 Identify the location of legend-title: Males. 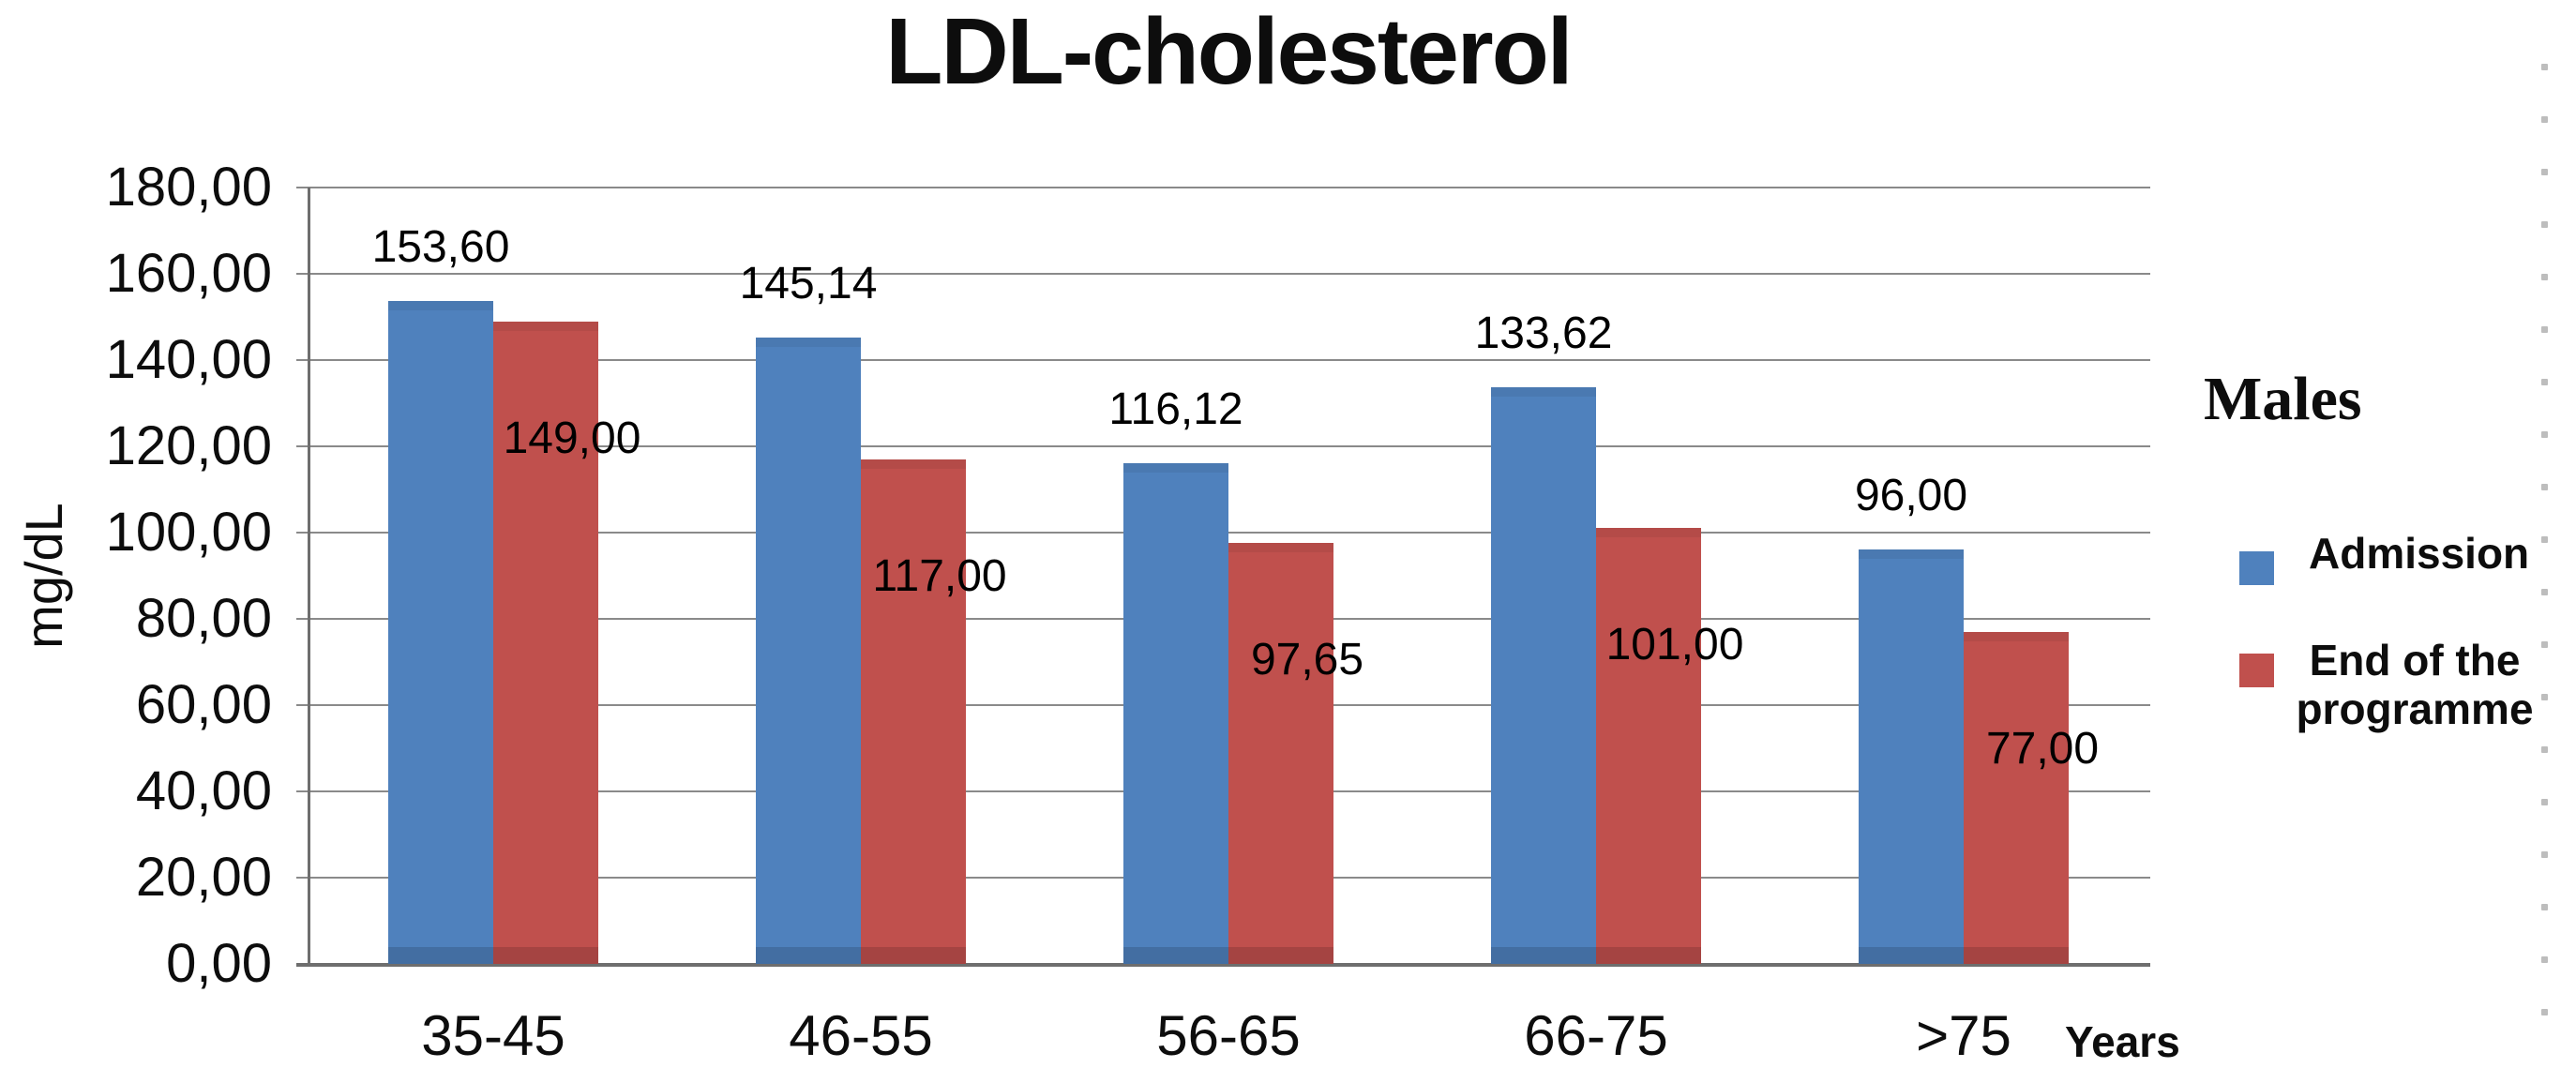
(2283, 399).